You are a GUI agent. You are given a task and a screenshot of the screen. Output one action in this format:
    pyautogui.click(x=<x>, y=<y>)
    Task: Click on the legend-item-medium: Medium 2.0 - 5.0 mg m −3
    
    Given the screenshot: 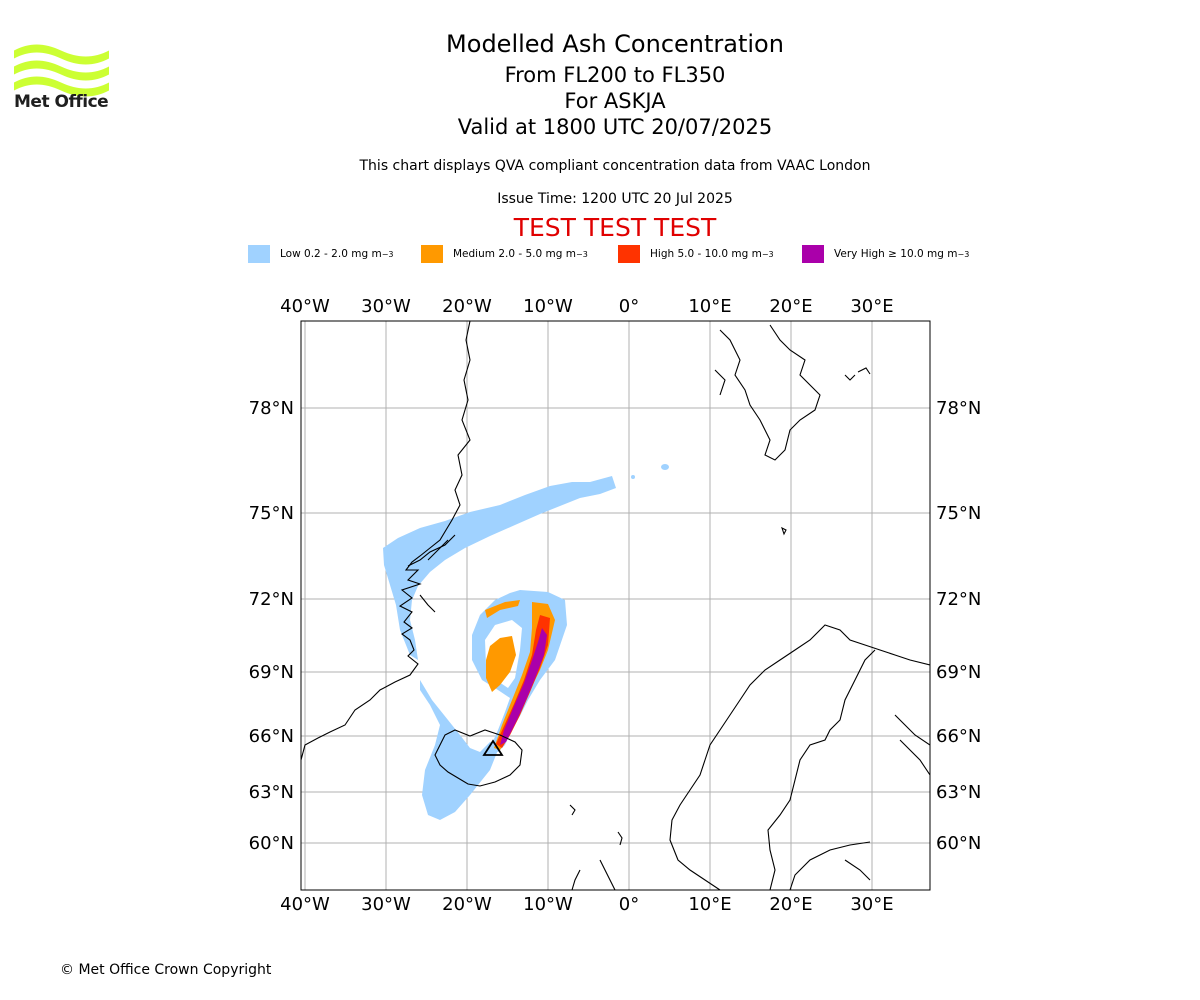 What is the action you would take?
    pyautogui.click(x=504, y=254)
    